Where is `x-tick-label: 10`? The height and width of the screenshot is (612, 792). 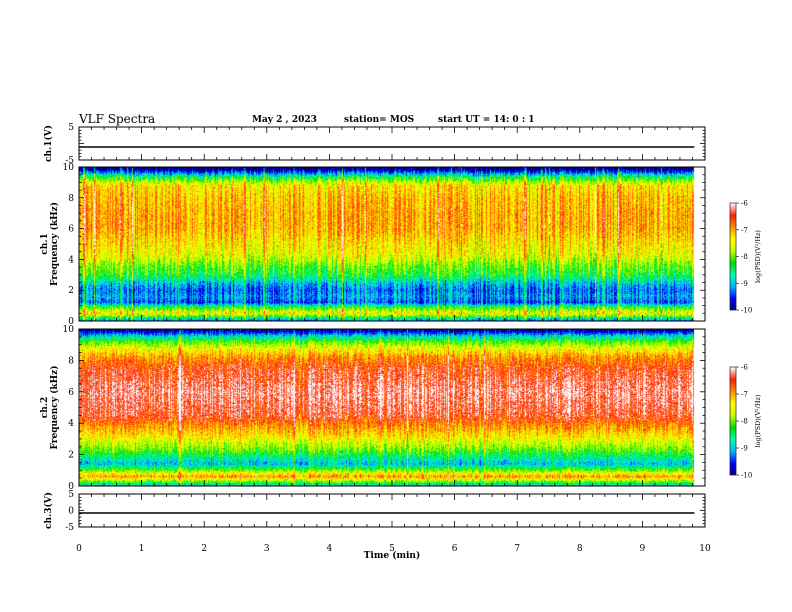 x-tick-label: 10 is located at coordinates (705, 549).